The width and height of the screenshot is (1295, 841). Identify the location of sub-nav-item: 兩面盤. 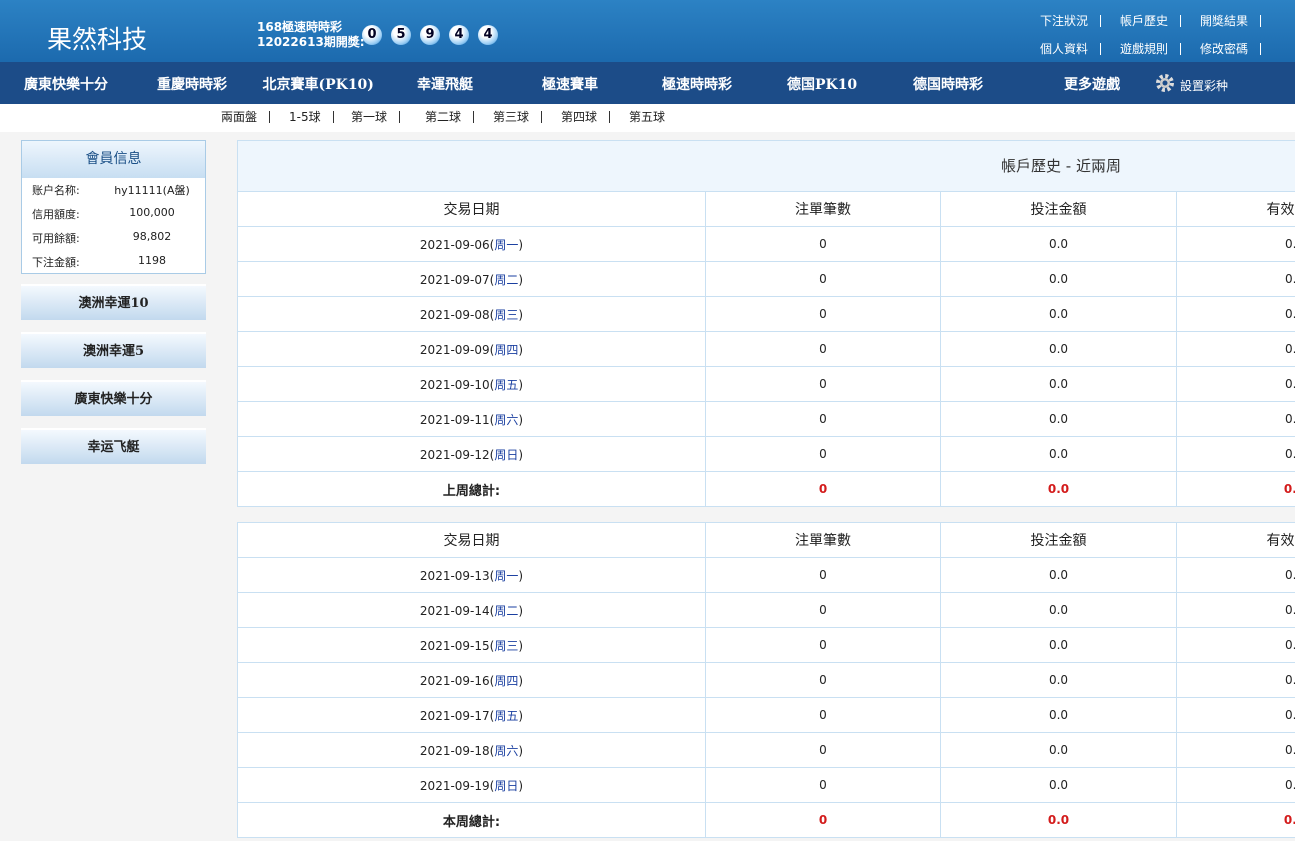
(246, 117).